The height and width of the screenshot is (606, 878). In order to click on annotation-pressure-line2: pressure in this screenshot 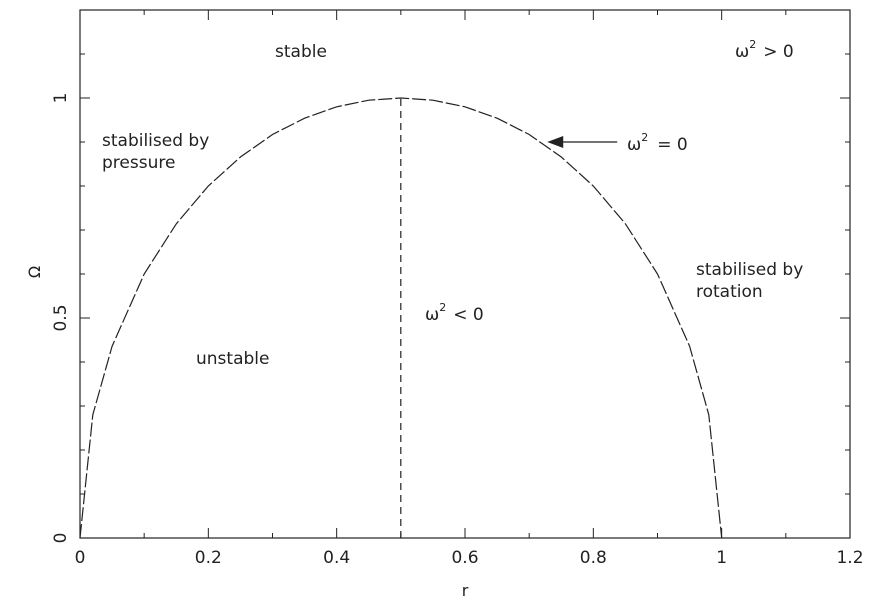, I will do `click(138, 163)`.